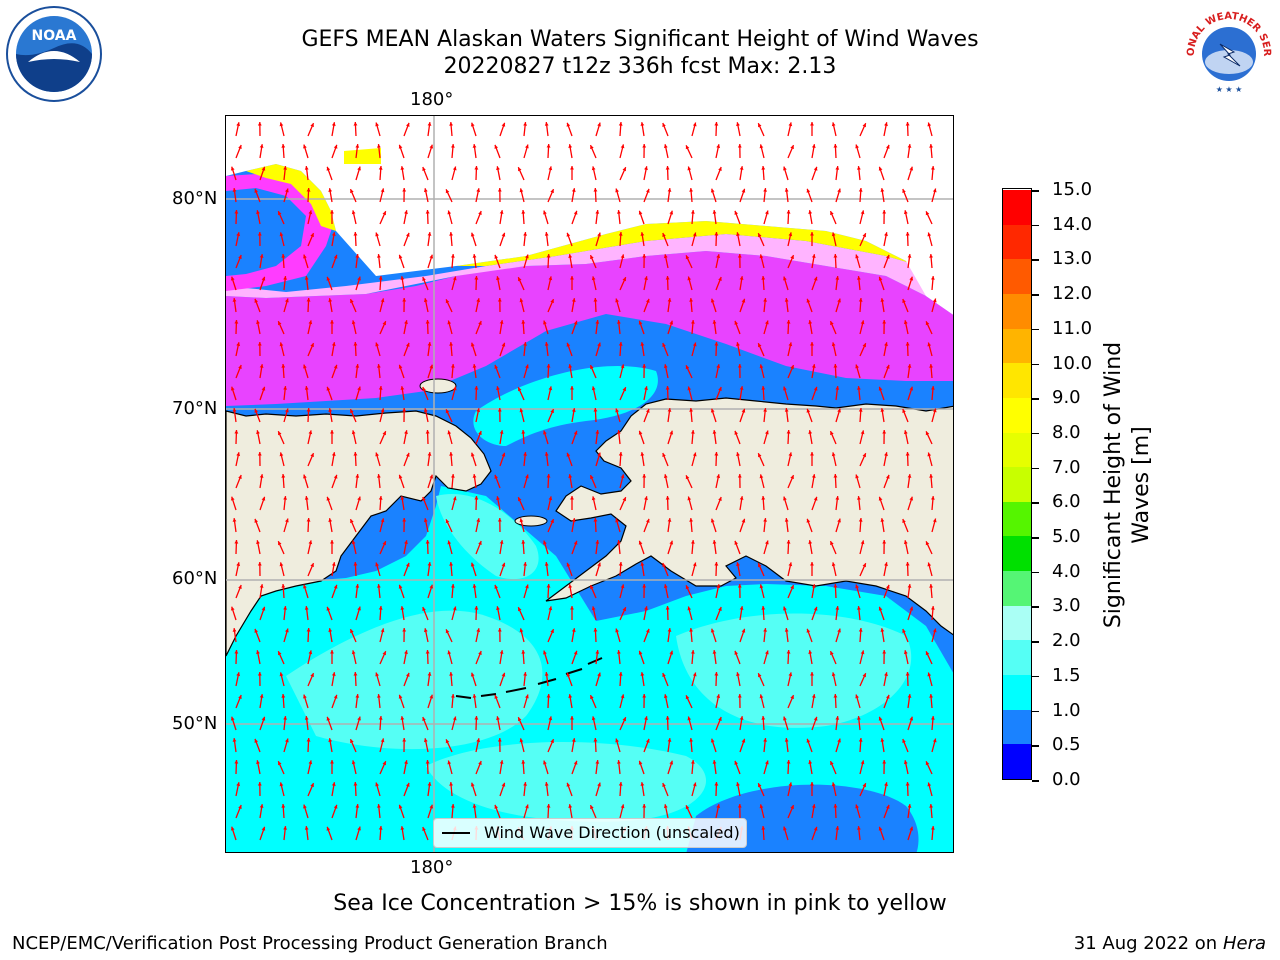 The width and height of the screenshot is (1280, 960). I want to click on sea-ice-yellow-edge, so click(704, 248).